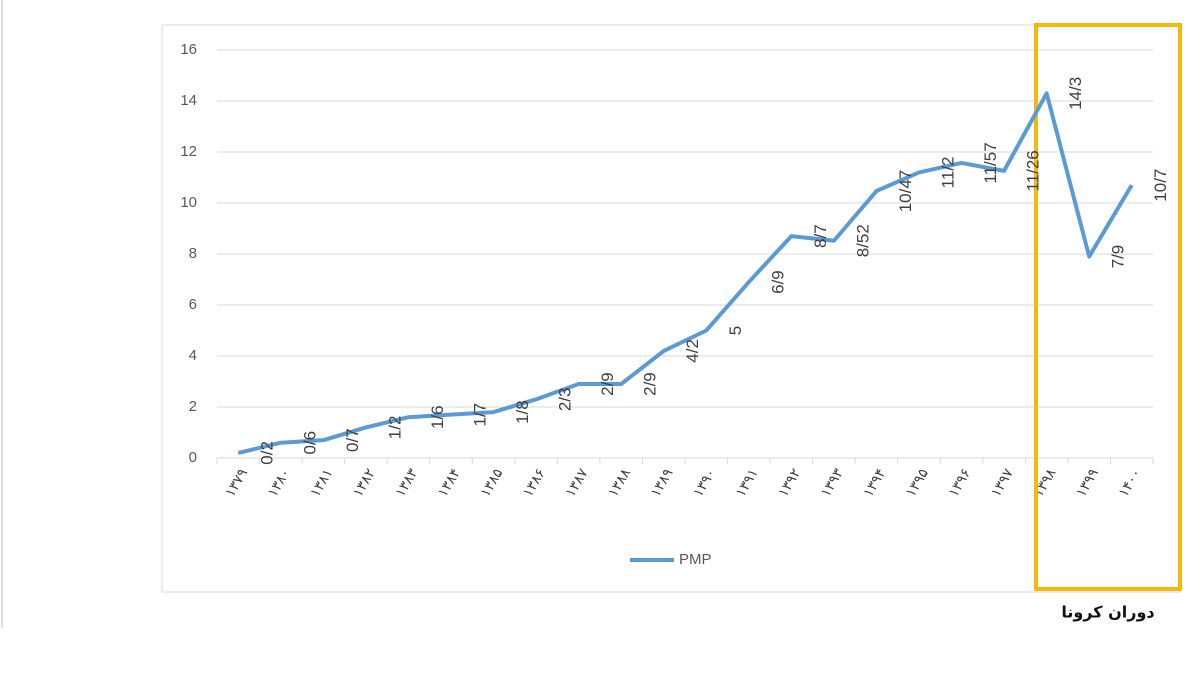 This screenshot has height=677, width=1200. I want to click on data-label: 8/52, so click(862, 240).